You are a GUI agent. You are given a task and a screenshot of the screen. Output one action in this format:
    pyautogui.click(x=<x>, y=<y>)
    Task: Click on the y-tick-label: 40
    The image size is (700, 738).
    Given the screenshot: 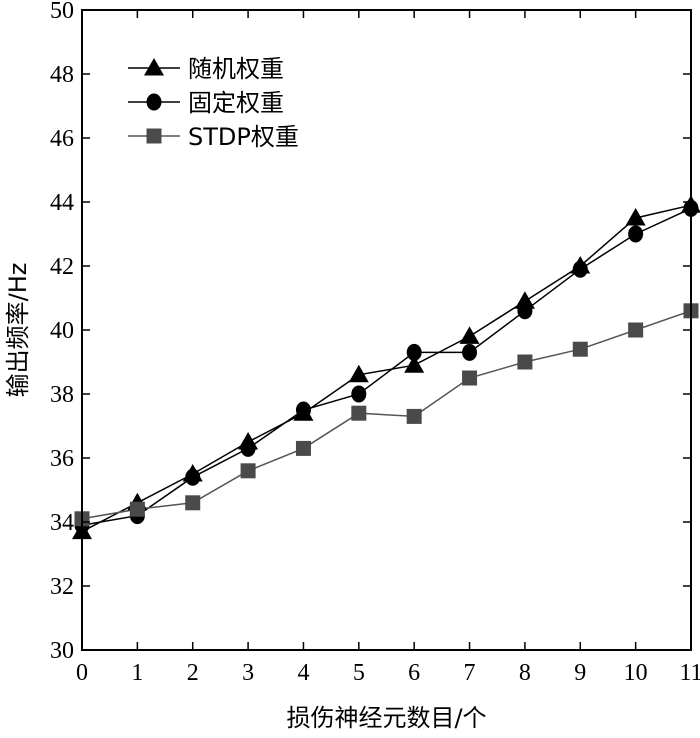 What is the action you would take?
    pyautogui.click(x=62, y=331)
    